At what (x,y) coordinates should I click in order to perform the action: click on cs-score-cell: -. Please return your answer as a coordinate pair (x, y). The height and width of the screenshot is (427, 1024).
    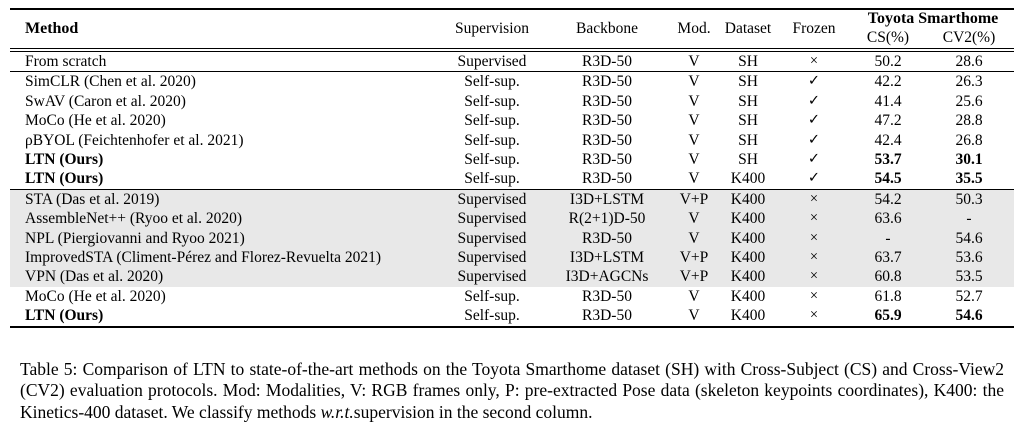
    Looking at the image, I should click on (888, 238).